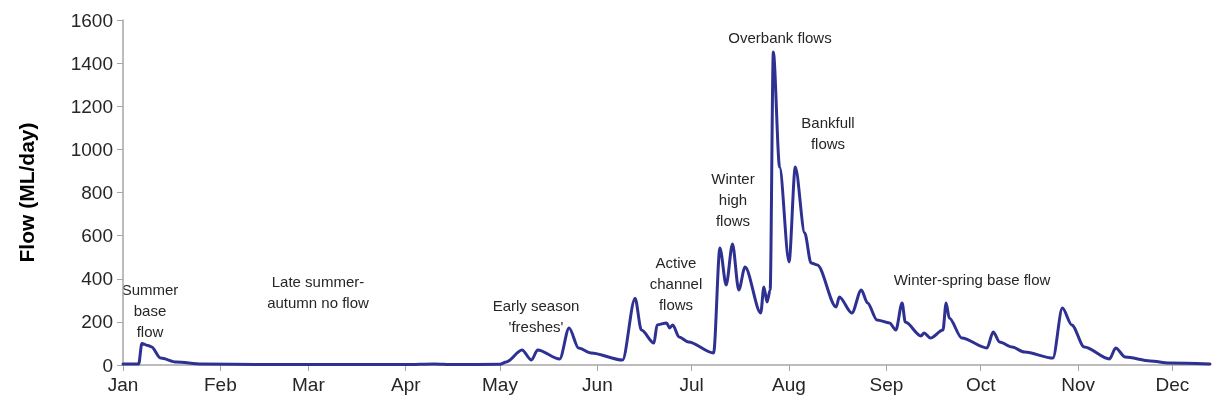 This screenshot has width=1212, height=408. I want to click on y-tick-label: 800, so click(97, 192).